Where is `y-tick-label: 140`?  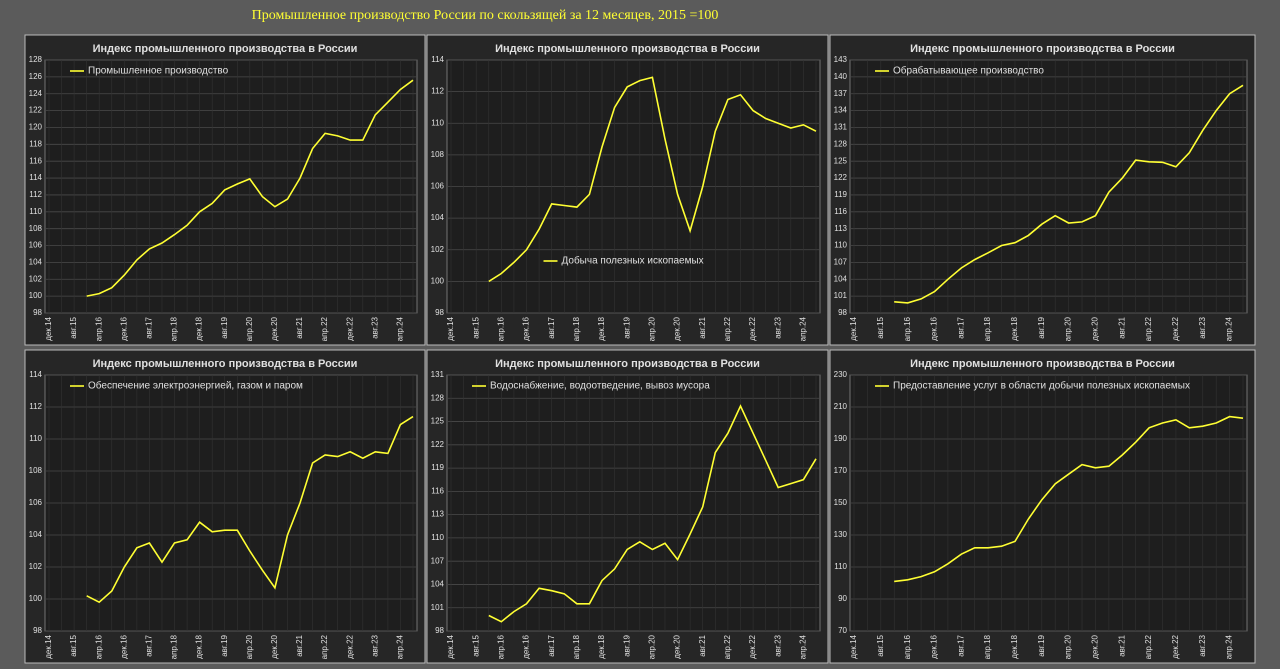
y-tick-label: 140 is located at coordinates (841, 76).